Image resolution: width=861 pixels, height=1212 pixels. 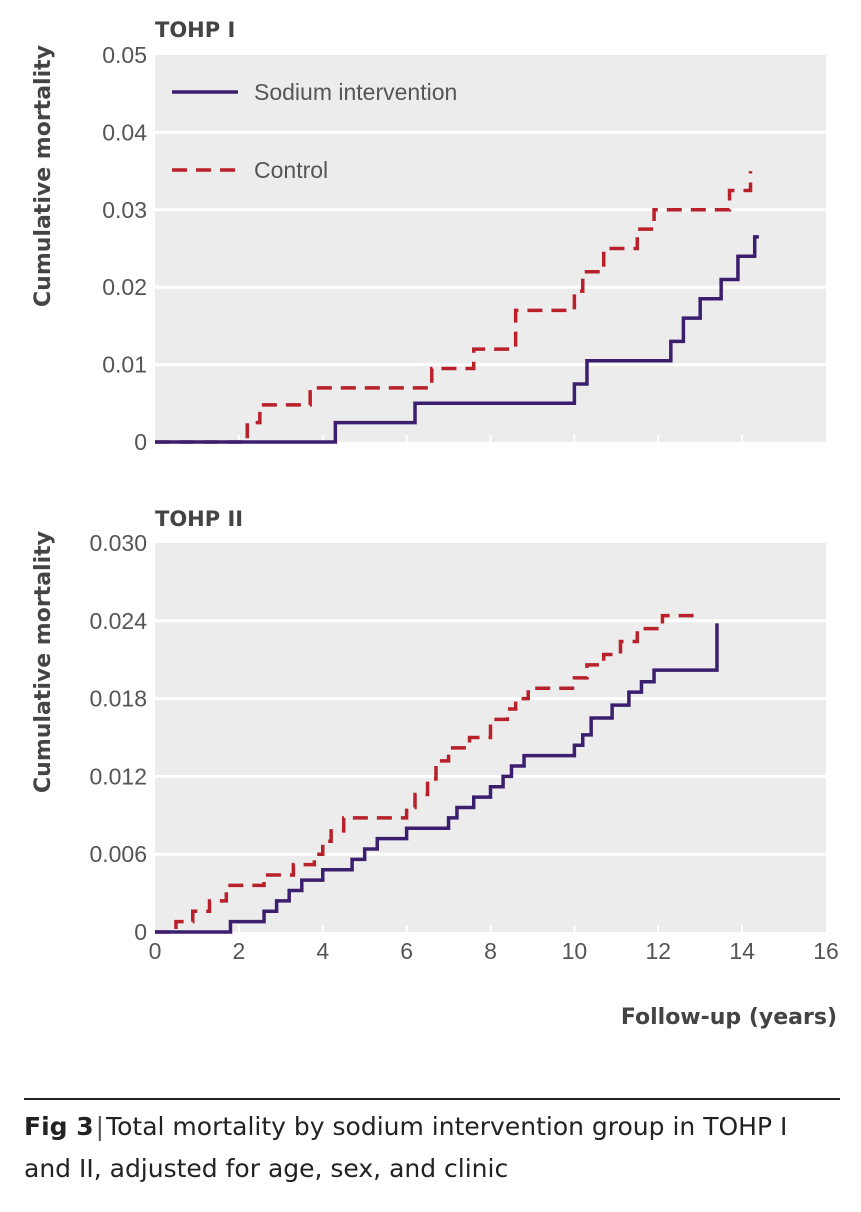 What do you see at coordinates (118, 737) in the screenshot?
I see `y-ticks-tohp2: 0 0.006 0.012 0.018 0.024 0.030` at bounding box center [118, 737].